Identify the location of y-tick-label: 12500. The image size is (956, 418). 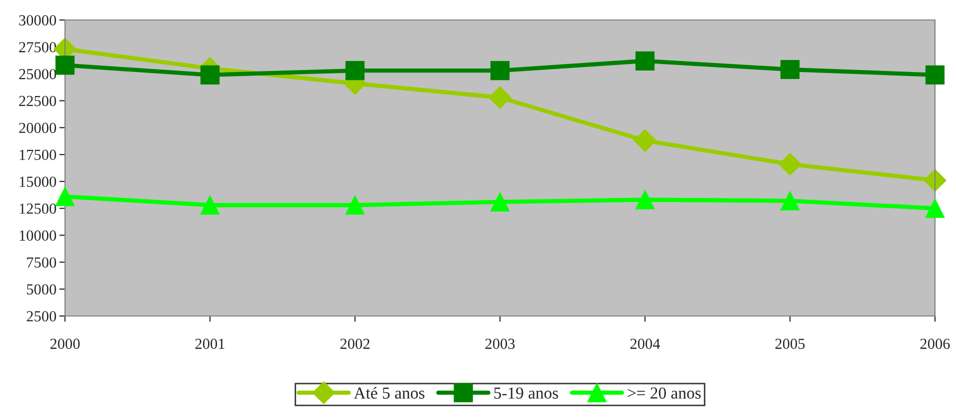
(38, 209).